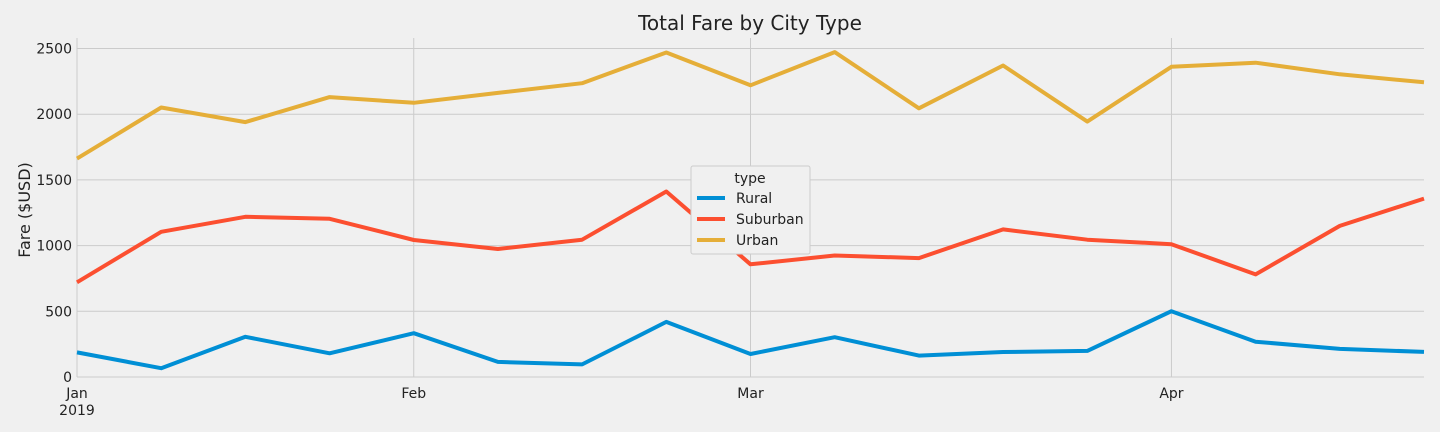 This screenshot has height=432, width=1440. Describe the element at coordinates (77, 411) in the screenshot. I see `x-tick-sublabel: 2019` at that location.